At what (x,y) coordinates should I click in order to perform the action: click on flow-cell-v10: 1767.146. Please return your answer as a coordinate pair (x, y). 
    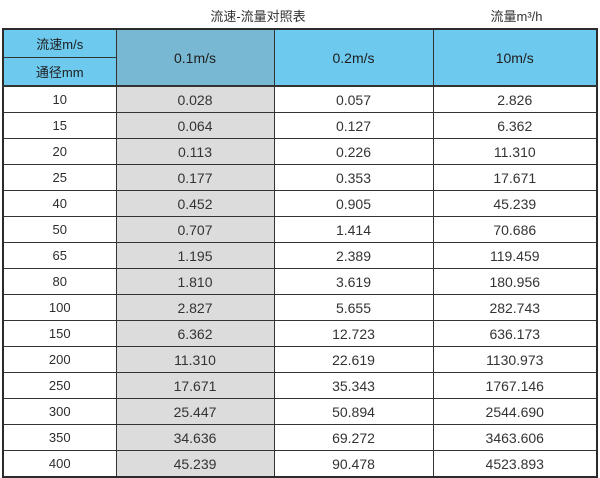
    Looking at the image, I should click on (515, 385).